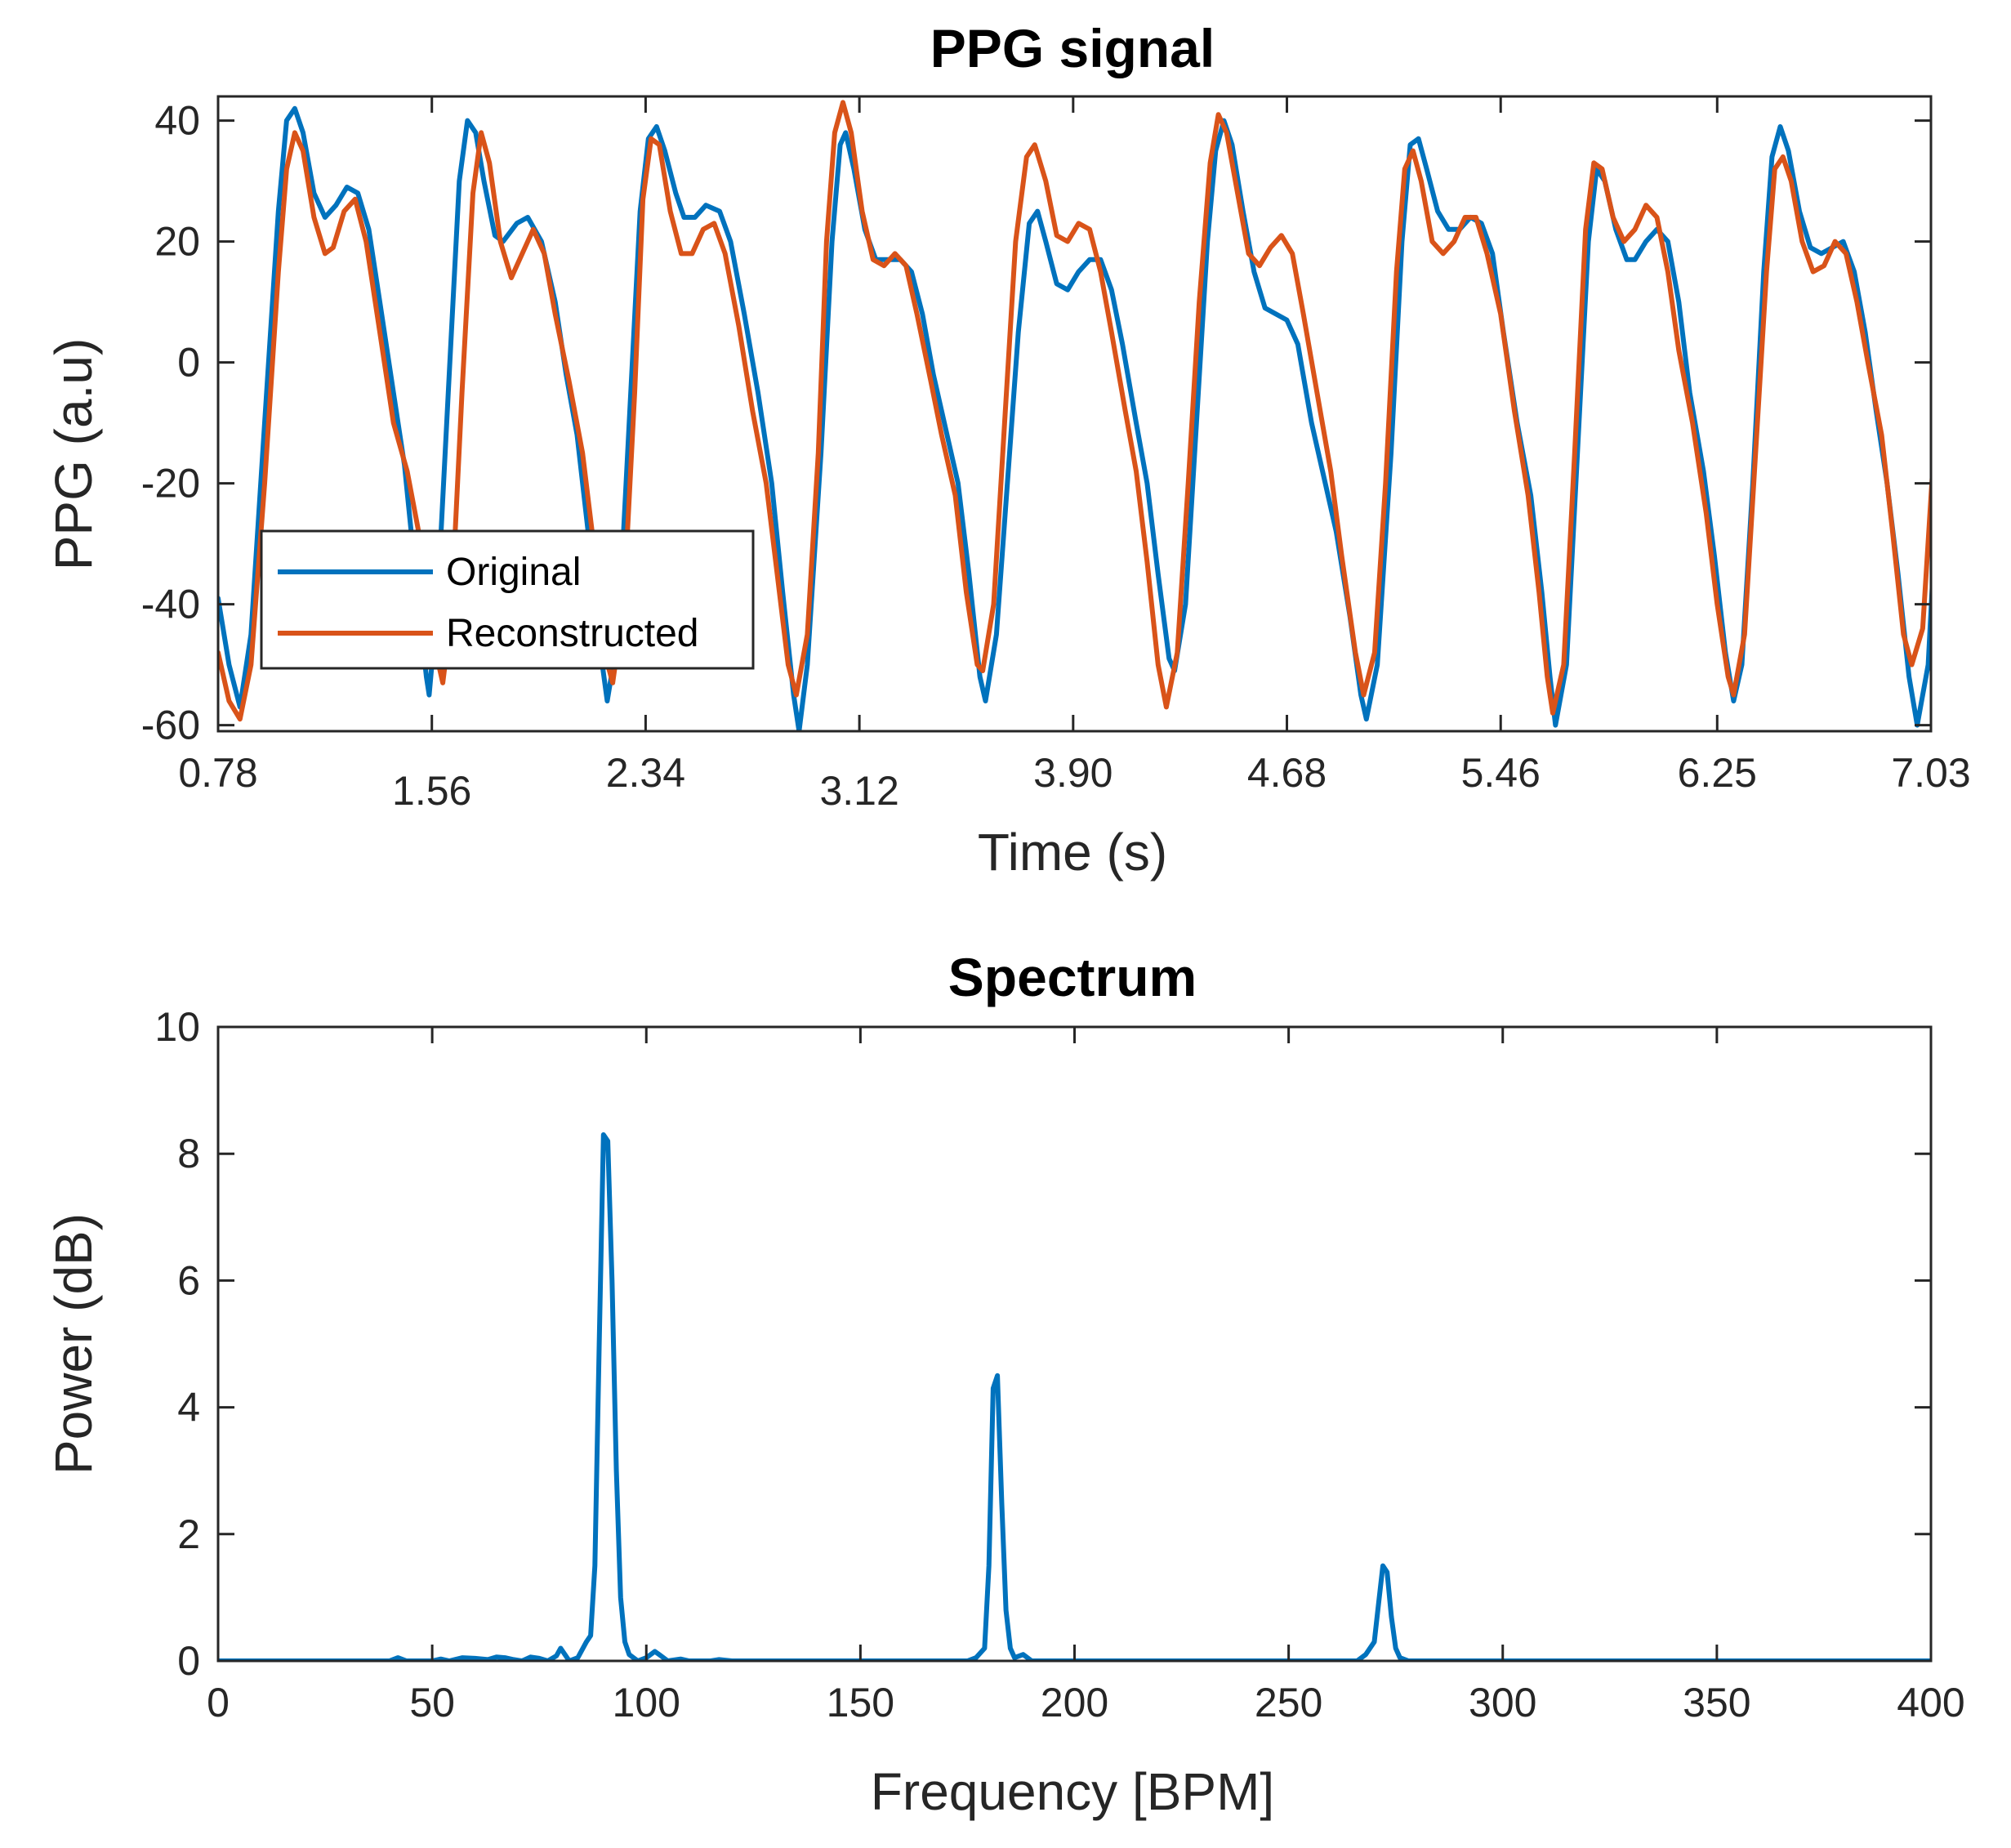 Image resolution: width=2011 pixels, height=1848 pixels. I want to click on x-tick-label: 4.68, so click(1287, 773).